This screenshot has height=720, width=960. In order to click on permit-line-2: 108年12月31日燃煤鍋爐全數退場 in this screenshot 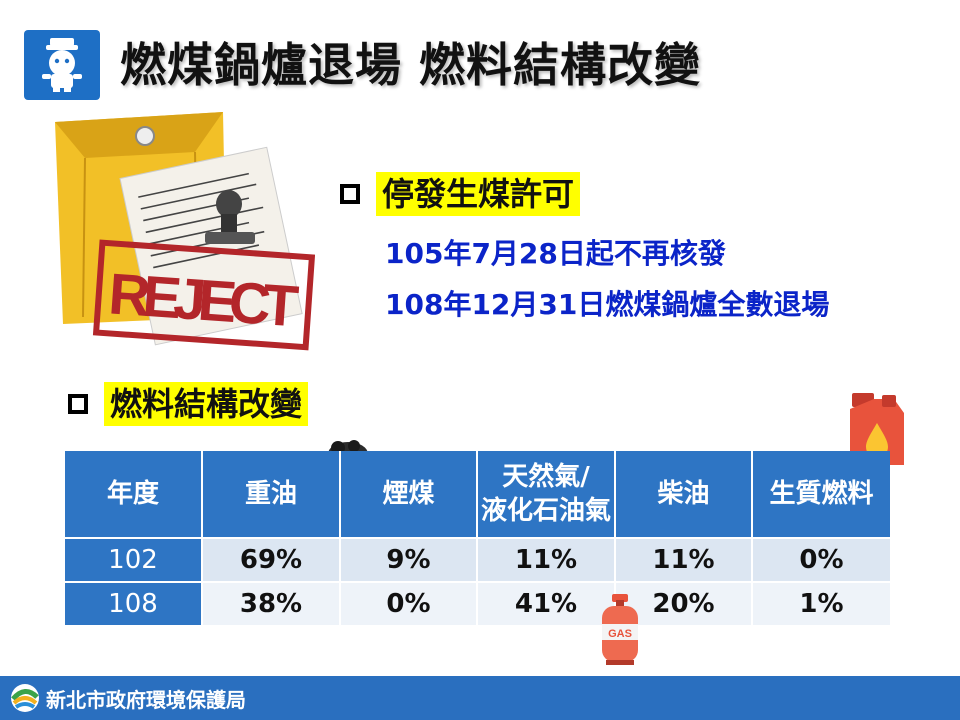, I will do `click(607, 304)`.